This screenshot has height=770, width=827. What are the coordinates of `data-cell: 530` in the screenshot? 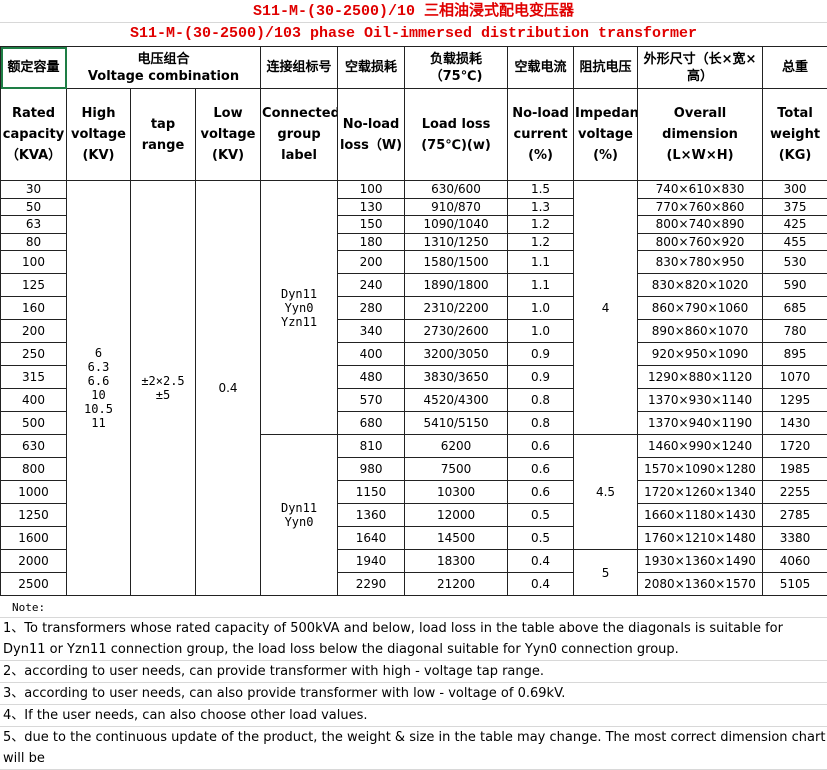 It's located at (795, 262).